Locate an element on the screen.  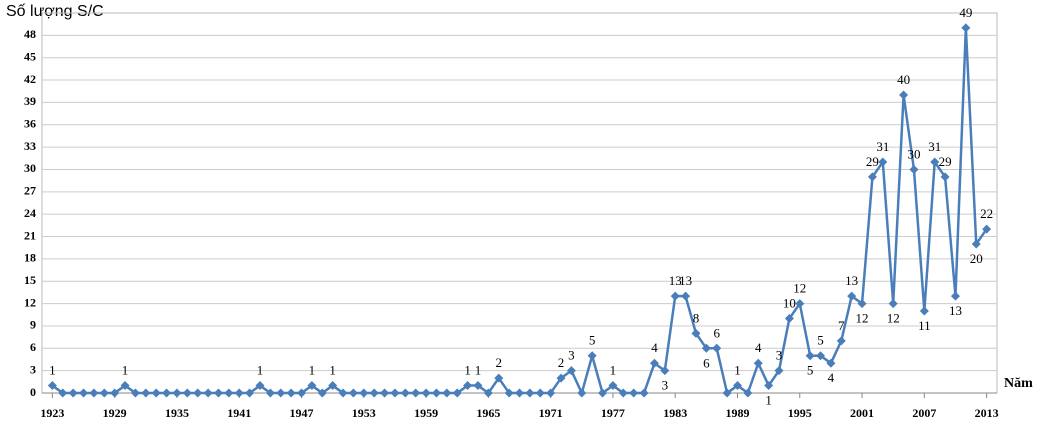
data-label: 31 is located at coordinates (882, 146).